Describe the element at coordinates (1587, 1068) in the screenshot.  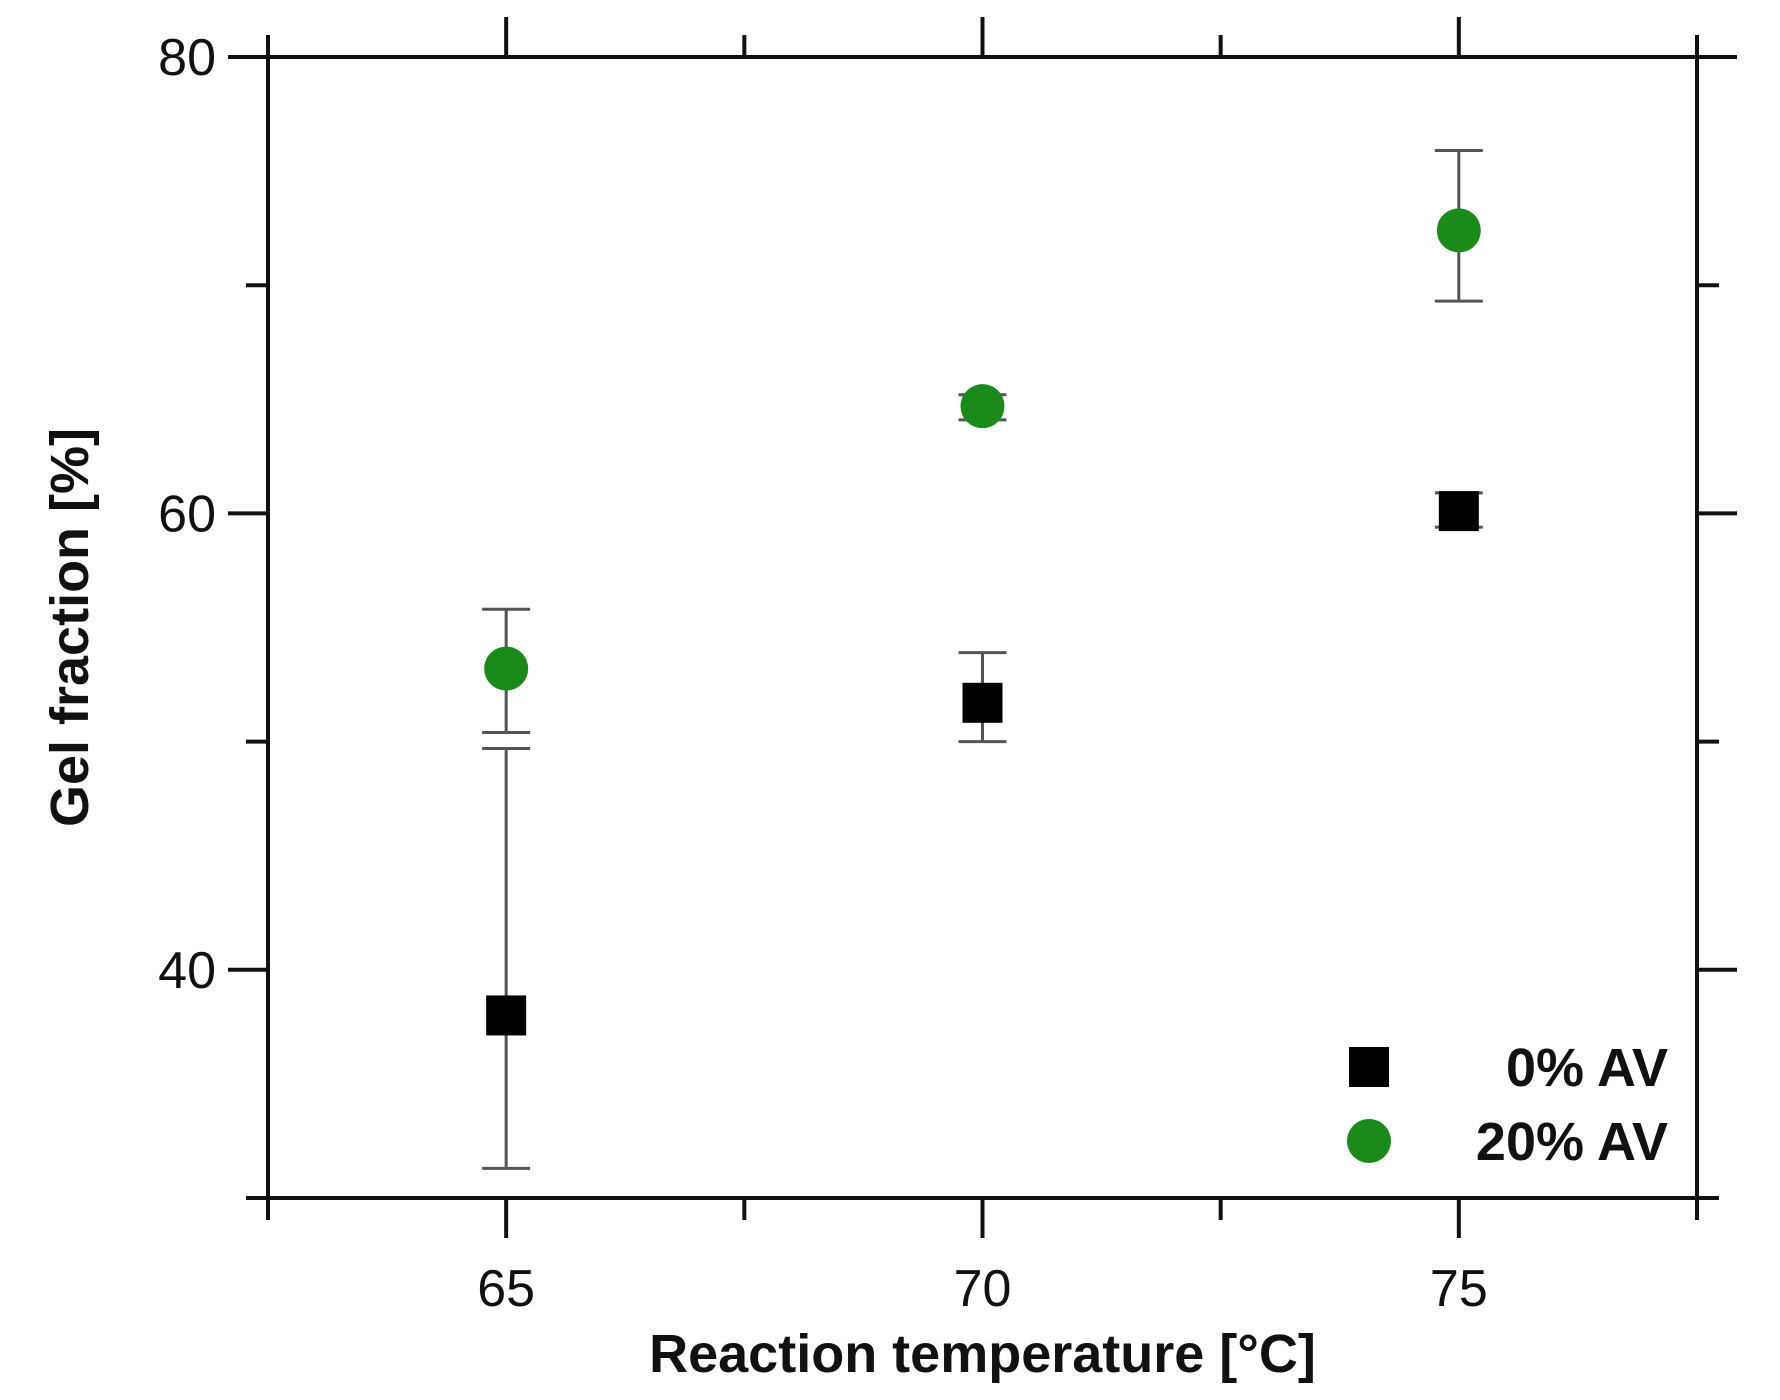
I see `legend-label: 0% AV` at that location.